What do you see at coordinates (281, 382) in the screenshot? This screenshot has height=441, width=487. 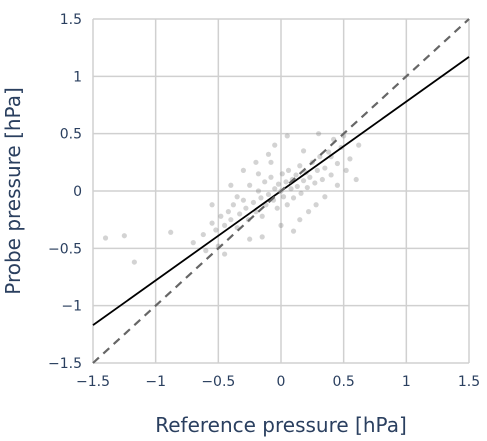 I see `x-tick-label: 0` at bounding box center [281, 382].